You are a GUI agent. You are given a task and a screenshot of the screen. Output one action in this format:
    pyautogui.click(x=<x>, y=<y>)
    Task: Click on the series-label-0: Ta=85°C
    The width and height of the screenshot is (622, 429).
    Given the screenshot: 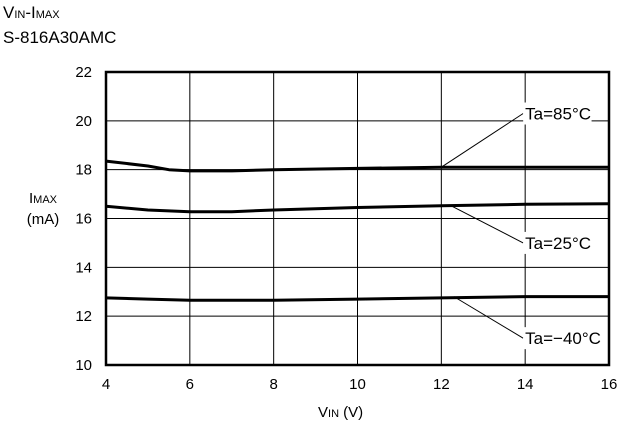 What is the action you would take?
    pyautogui.click(x=558, y=114)
    